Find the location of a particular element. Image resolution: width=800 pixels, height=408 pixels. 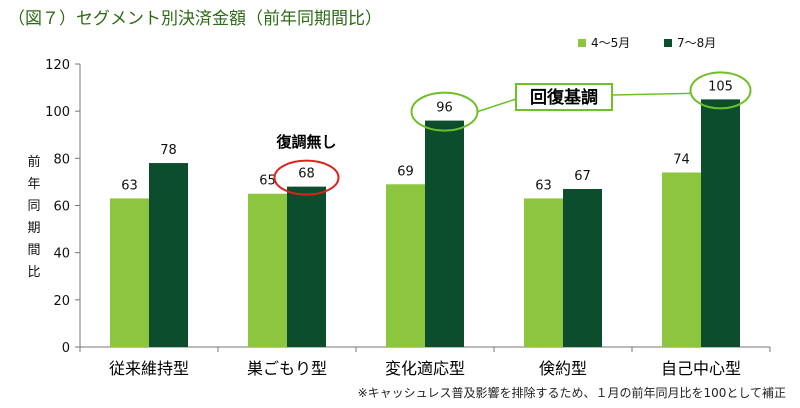

data-label: 69 is located at coordinates (405, 171).